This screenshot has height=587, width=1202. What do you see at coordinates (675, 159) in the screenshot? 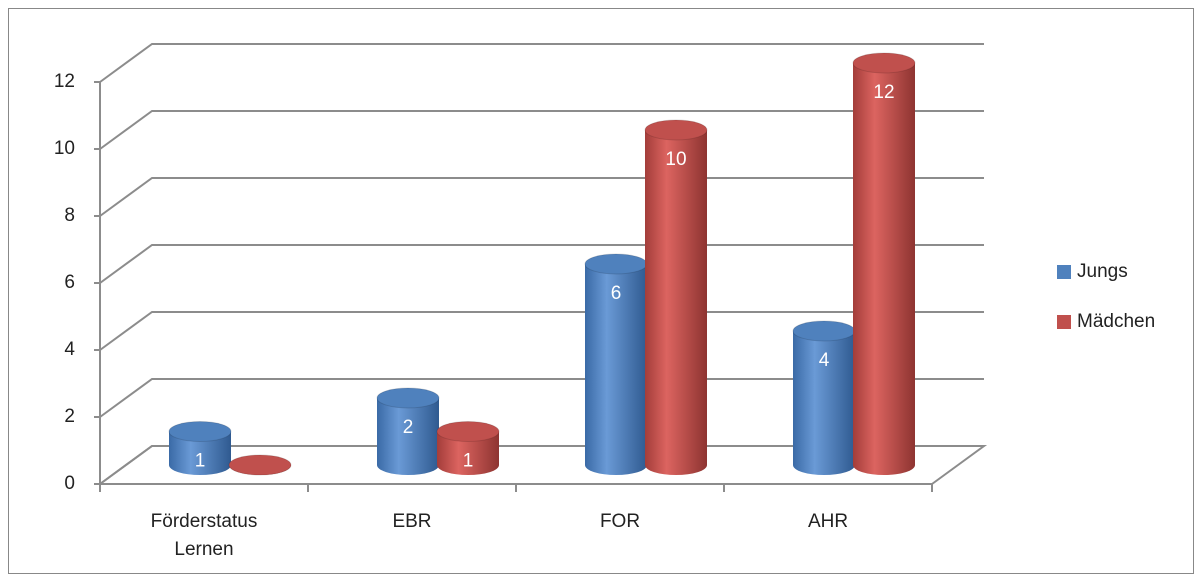
I see `data-label: 10` at bounding box center [675, 159].